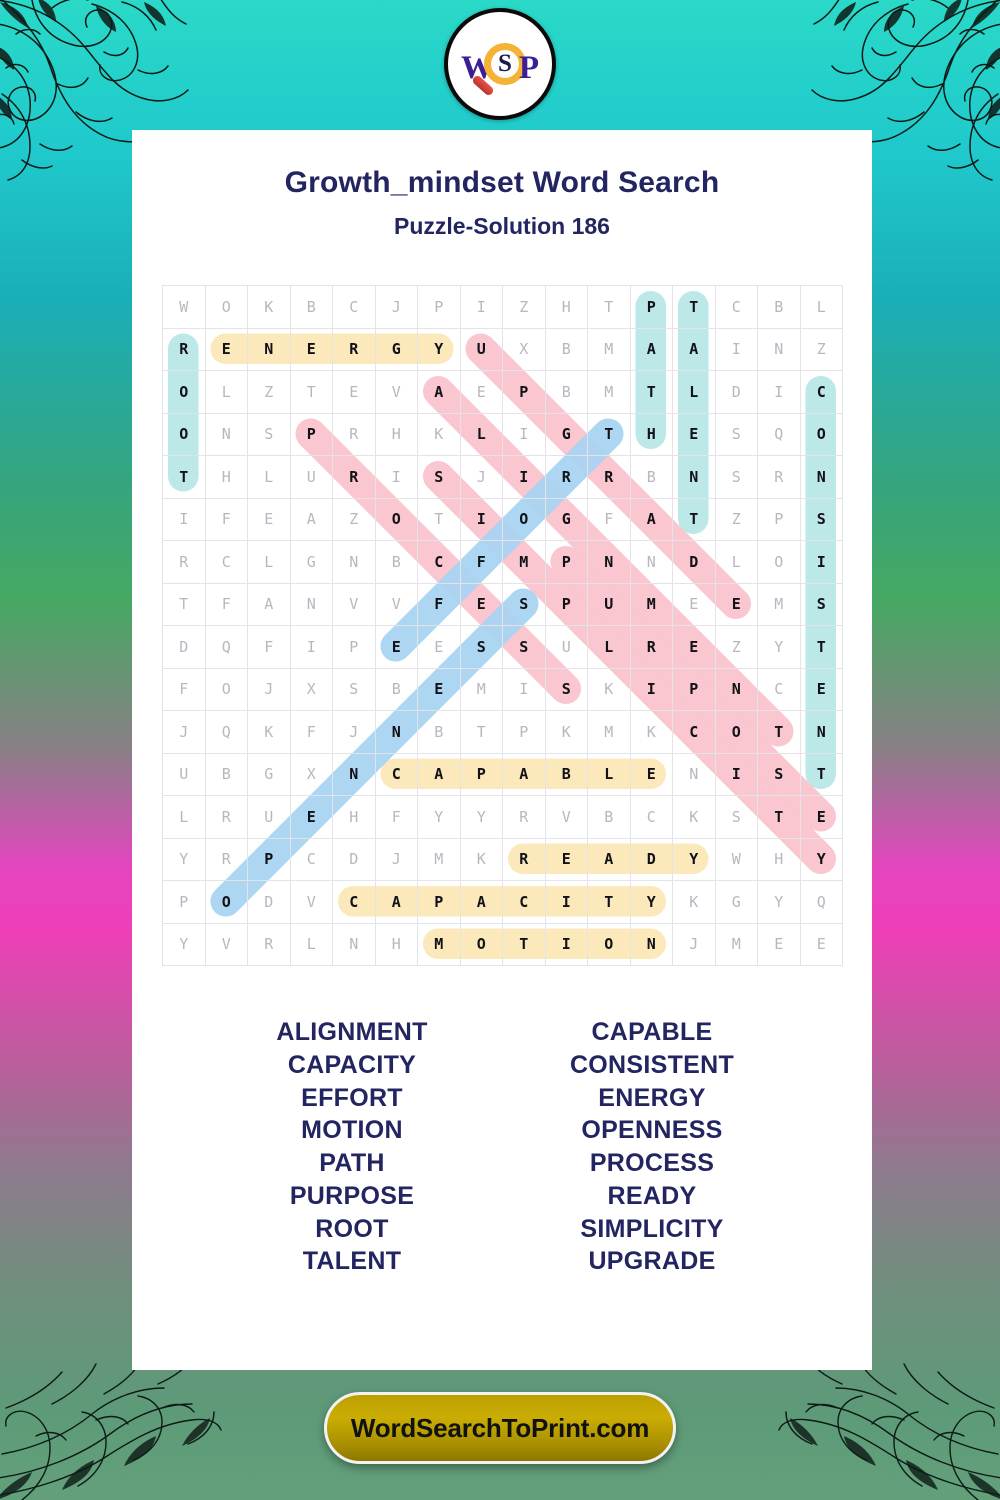  Describe the element at coordinates (311, 774) in the screenshot. I see `grid-cell: X` at that location.